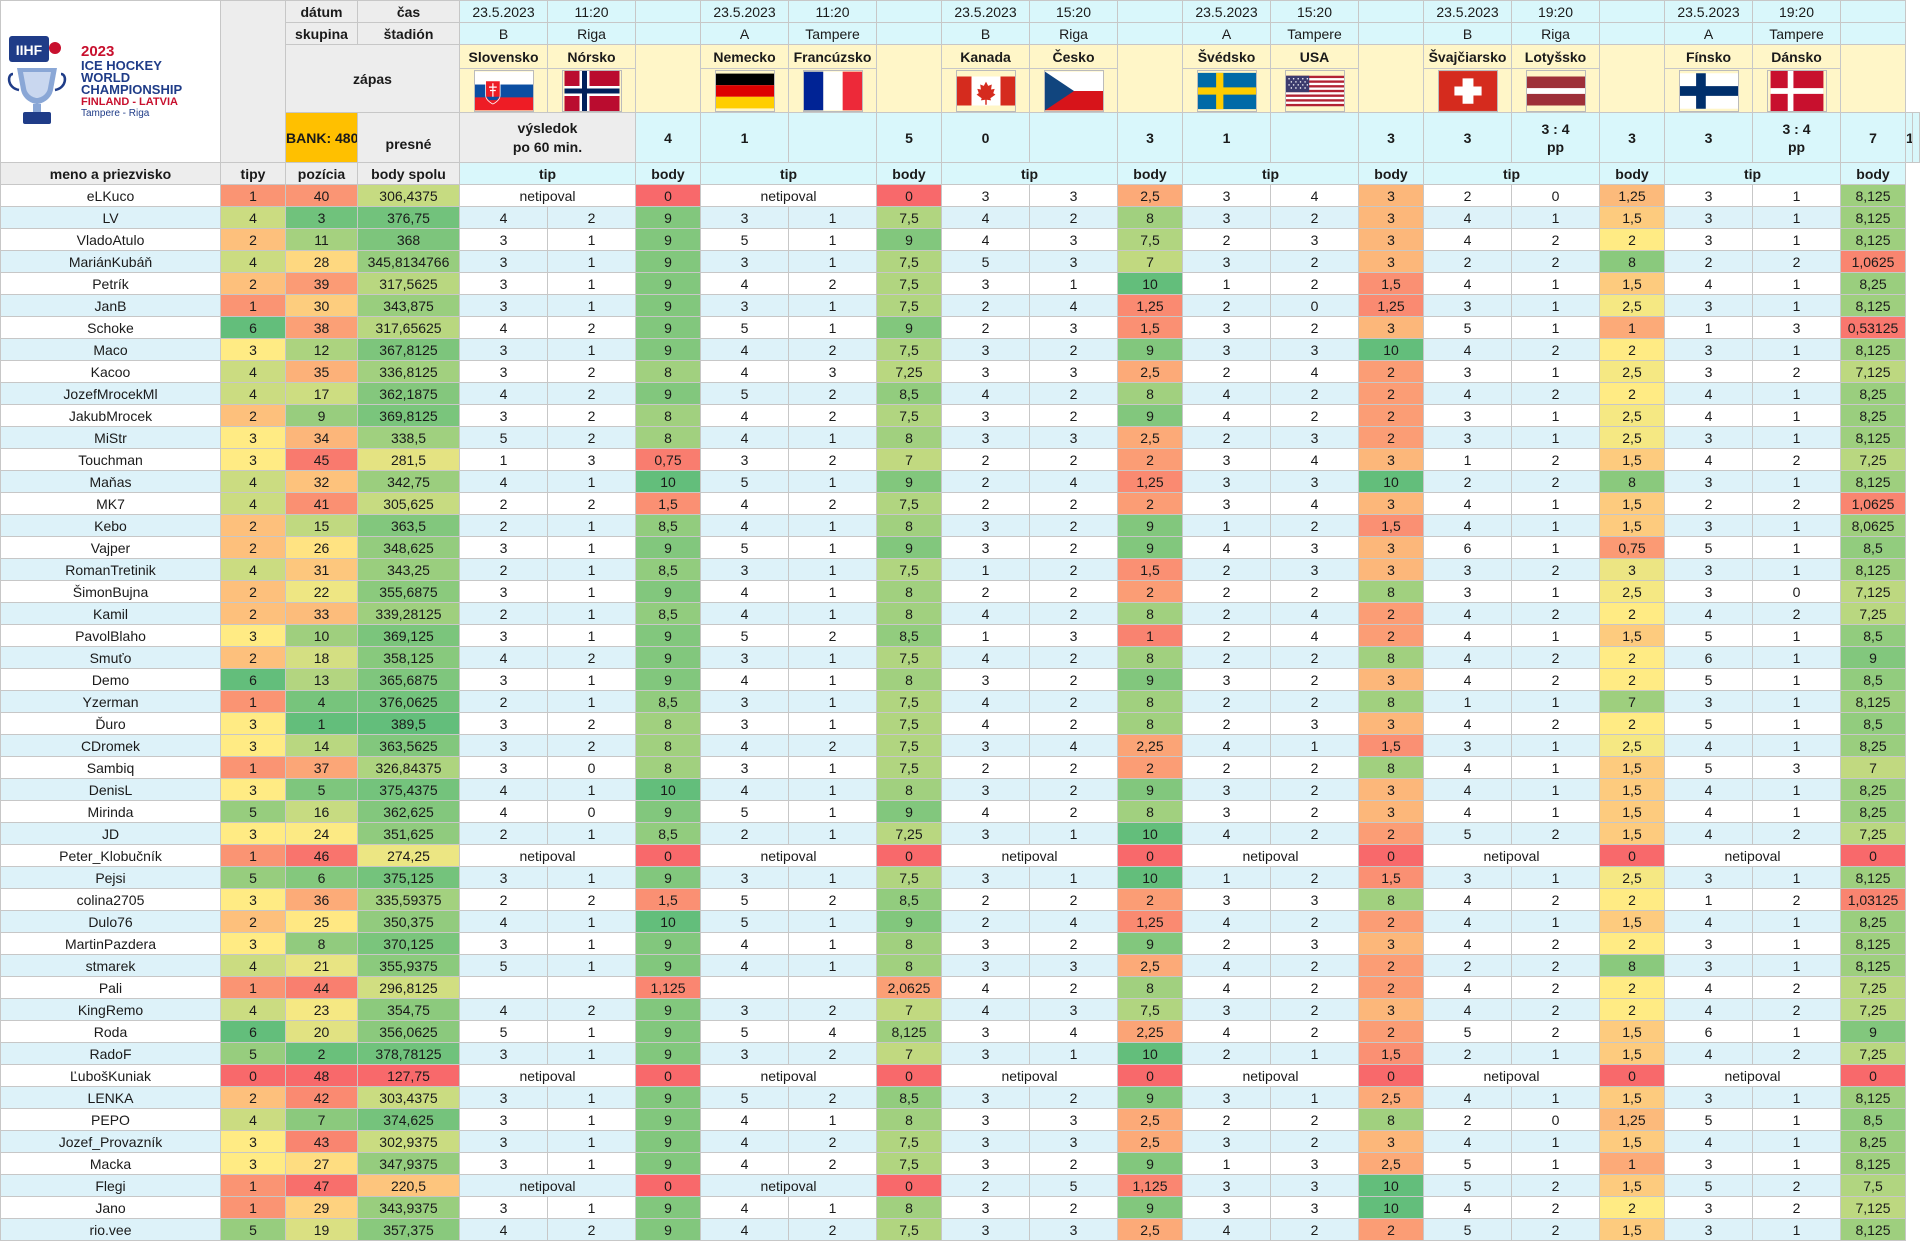  Describe the element at coordinates (1632, 1141) in the screenshot. I see `match-points: 1,5` at that location.